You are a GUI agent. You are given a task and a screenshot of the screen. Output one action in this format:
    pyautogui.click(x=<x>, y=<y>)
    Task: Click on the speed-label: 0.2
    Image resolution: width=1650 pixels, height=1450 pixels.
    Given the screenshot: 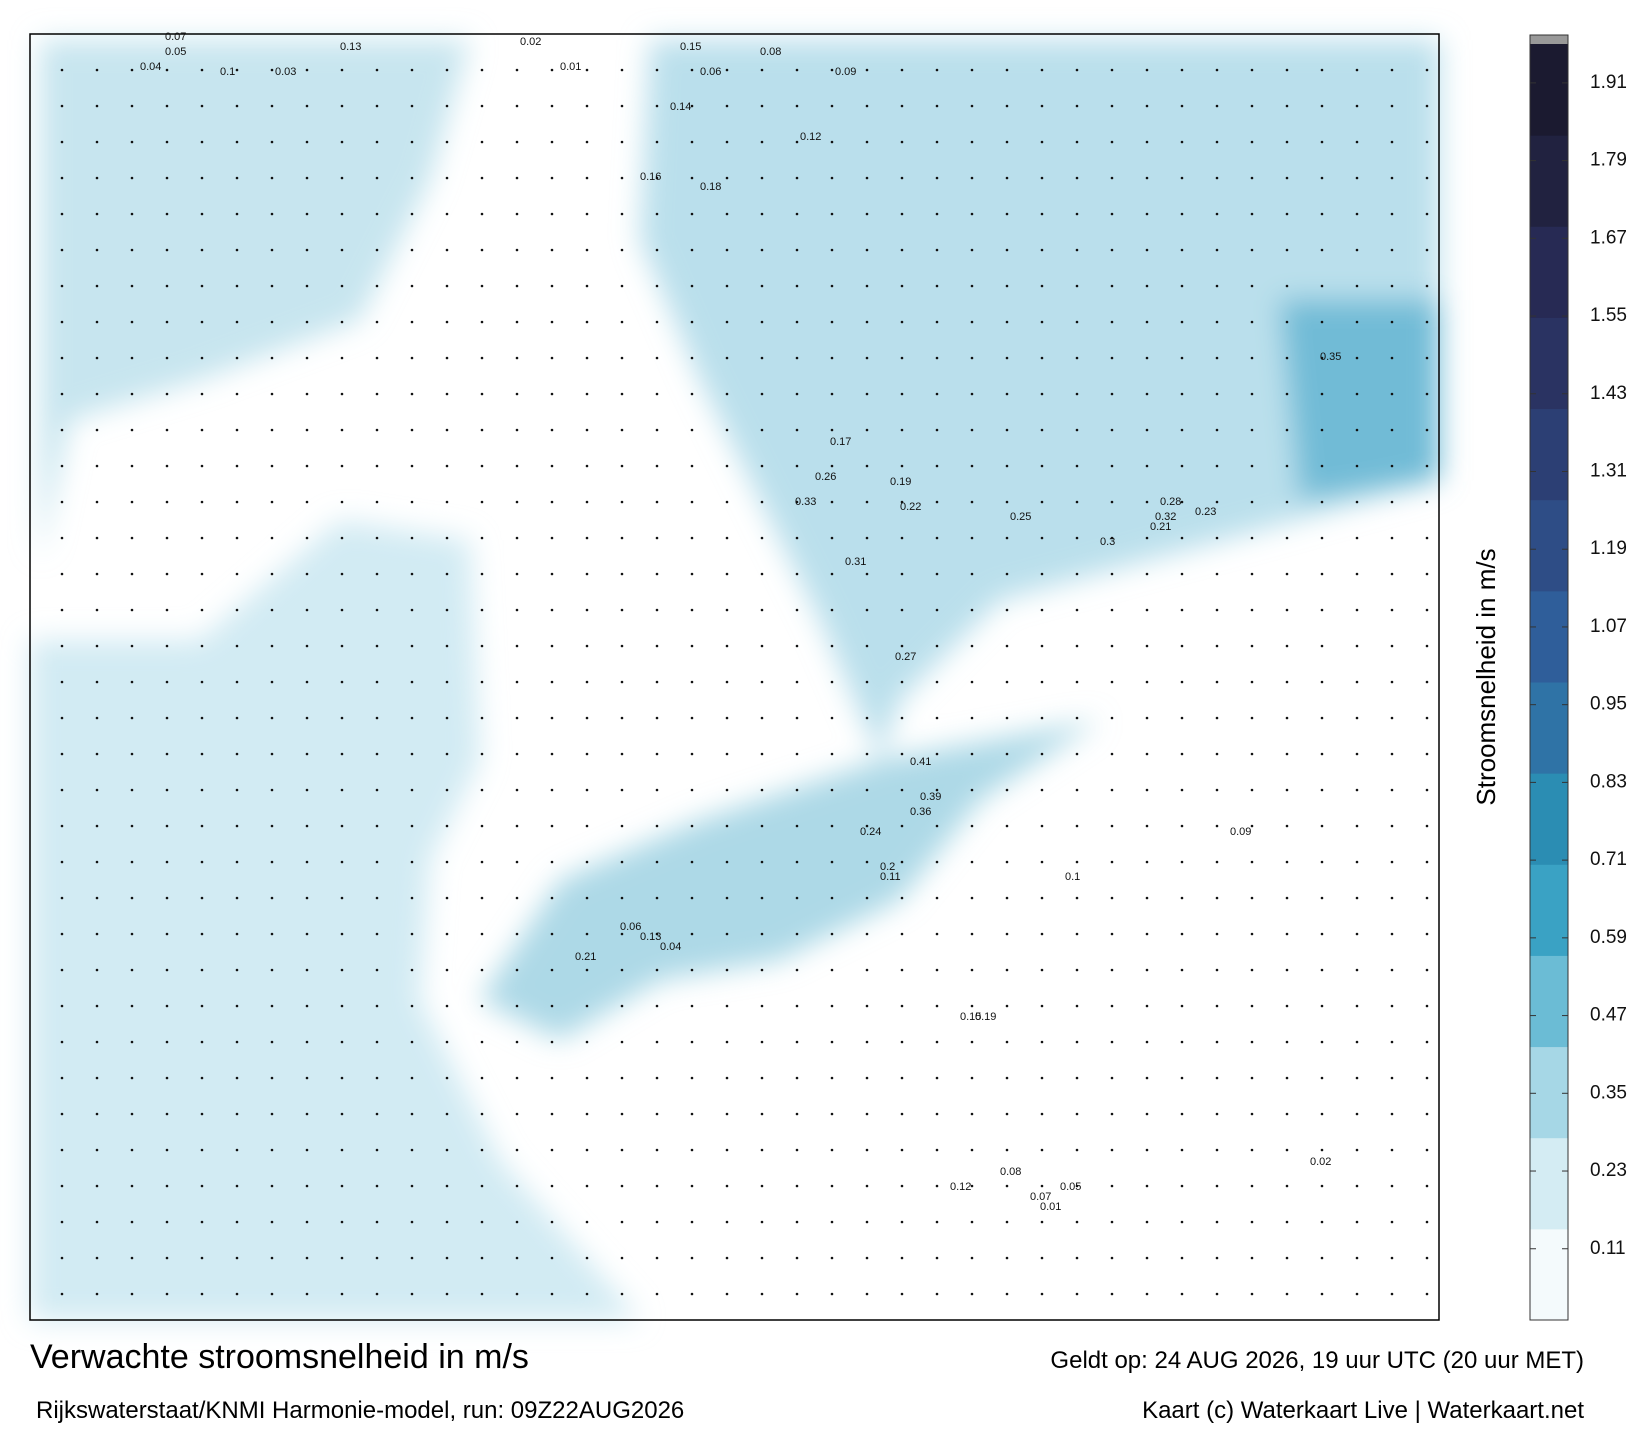 What is the action you would take?
    pyautogui.click(x=887, y=867)
    